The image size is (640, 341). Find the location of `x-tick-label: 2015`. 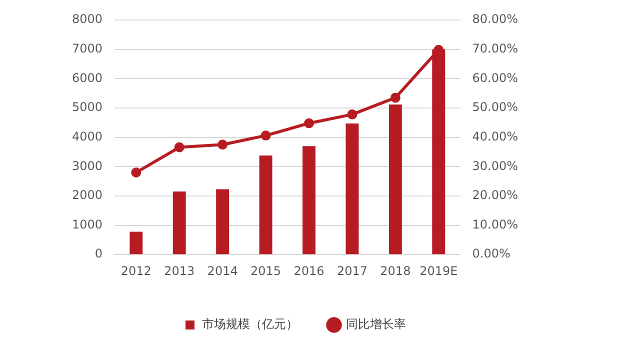

x-tick-label: 2015 is located at coordinates (266, 271).